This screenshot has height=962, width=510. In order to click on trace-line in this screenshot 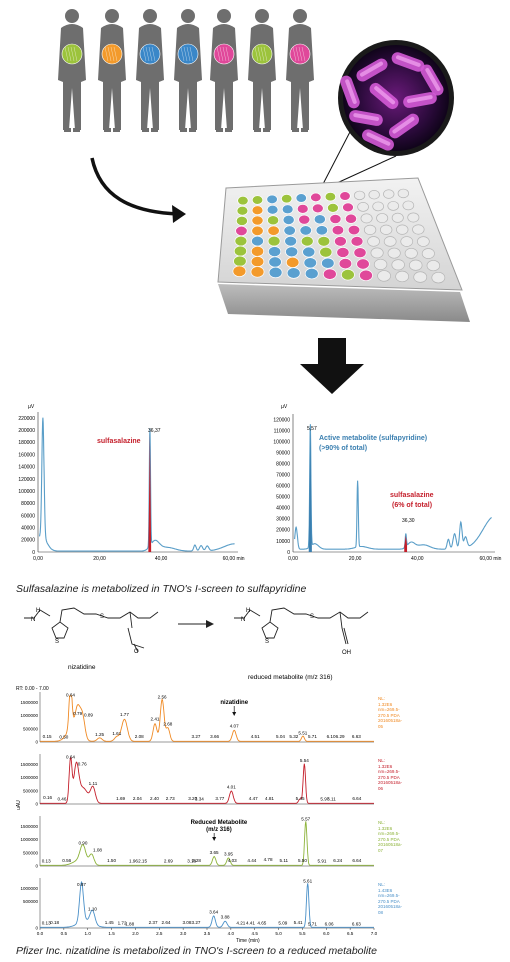, I will do `click(207, 843)`.